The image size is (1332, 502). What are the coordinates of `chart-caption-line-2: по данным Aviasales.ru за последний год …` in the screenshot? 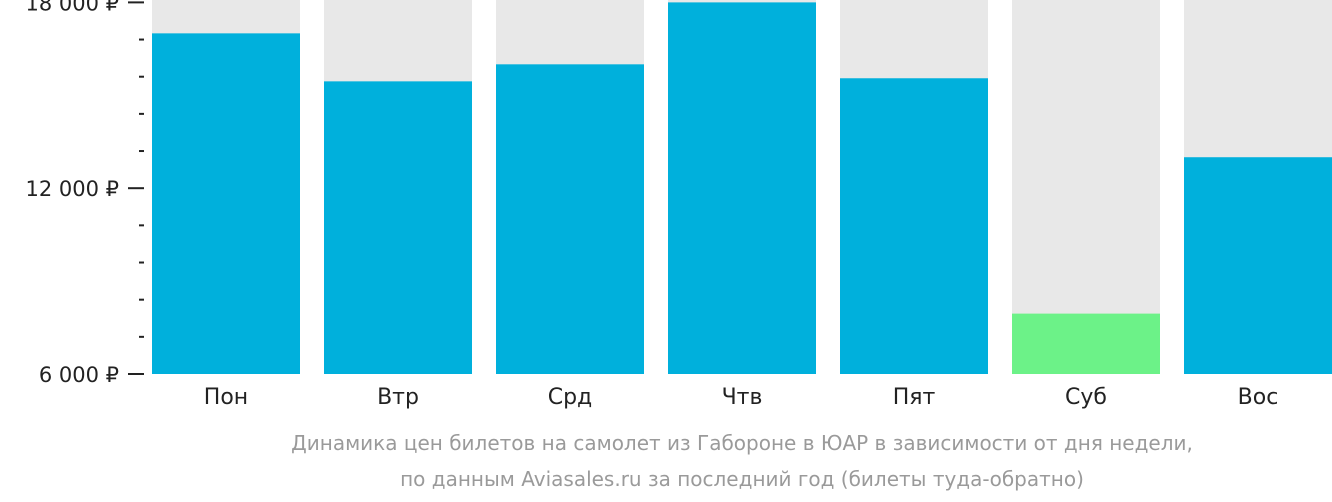 It's located at (742, 479).